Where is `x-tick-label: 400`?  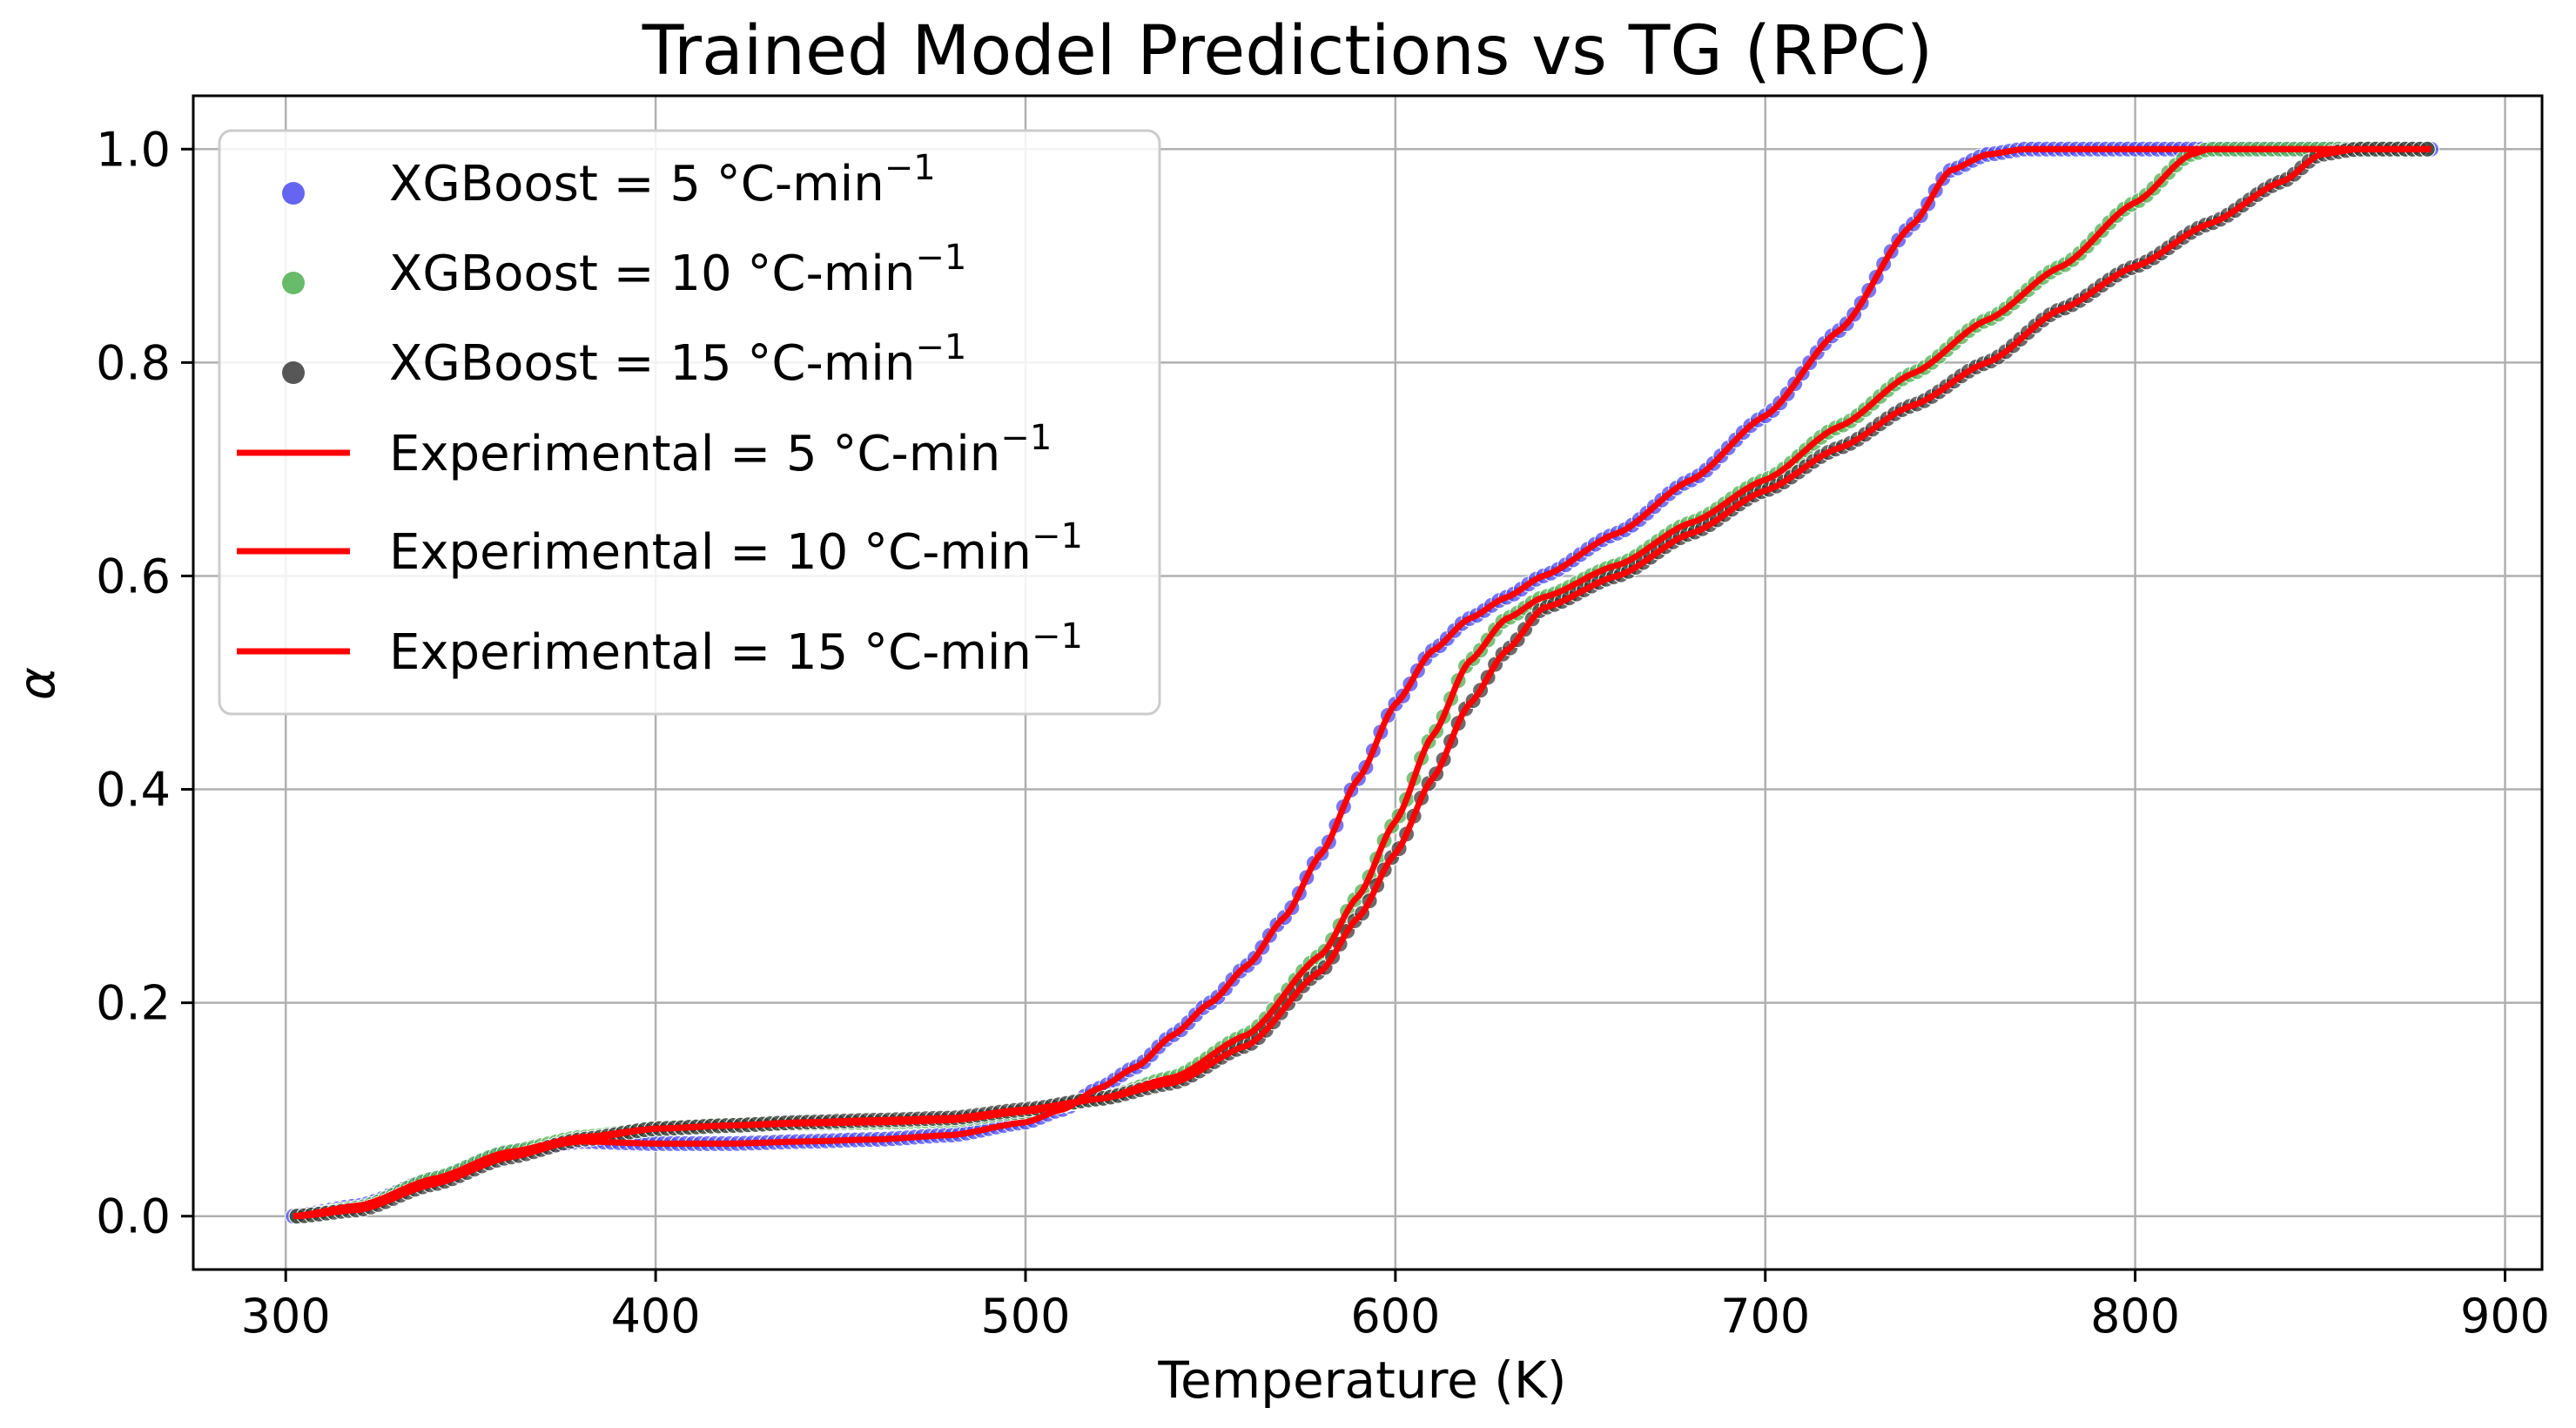
x-tick-label: 400 is located at coordinates (656, 1316).